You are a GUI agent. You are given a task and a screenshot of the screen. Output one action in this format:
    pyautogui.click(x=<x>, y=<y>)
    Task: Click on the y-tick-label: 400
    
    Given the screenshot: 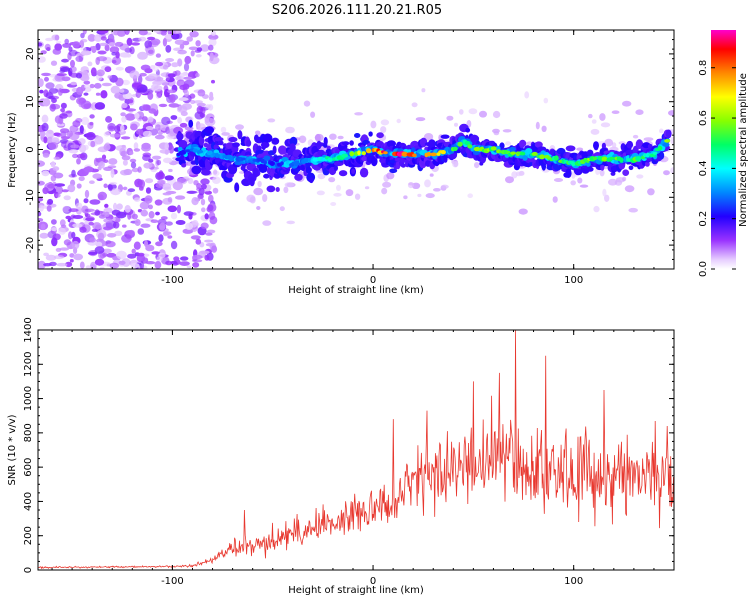 What is the action you would take?
    pyautogui.click(x=28, y=501)
    